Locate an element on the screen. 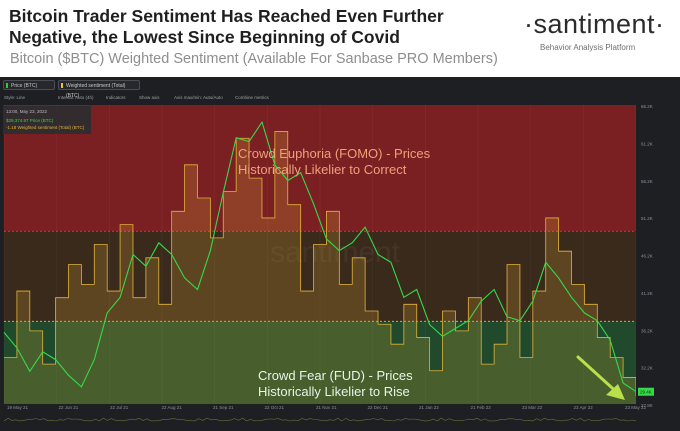 Image resolution: width=680 pixels, height=431 pixels. tooltip-box is located at coordinates (47, 120).